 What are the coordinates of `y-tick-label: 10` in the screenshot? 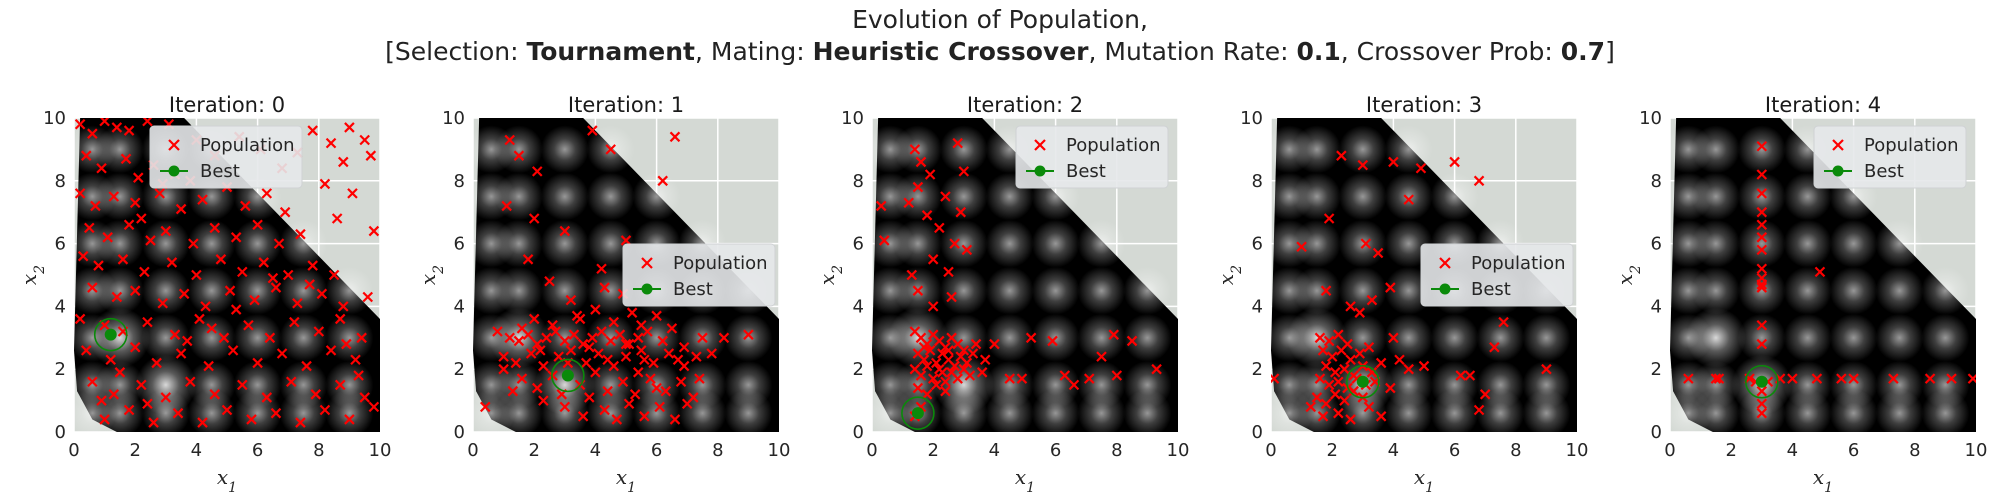 It's located at (1251, 118).